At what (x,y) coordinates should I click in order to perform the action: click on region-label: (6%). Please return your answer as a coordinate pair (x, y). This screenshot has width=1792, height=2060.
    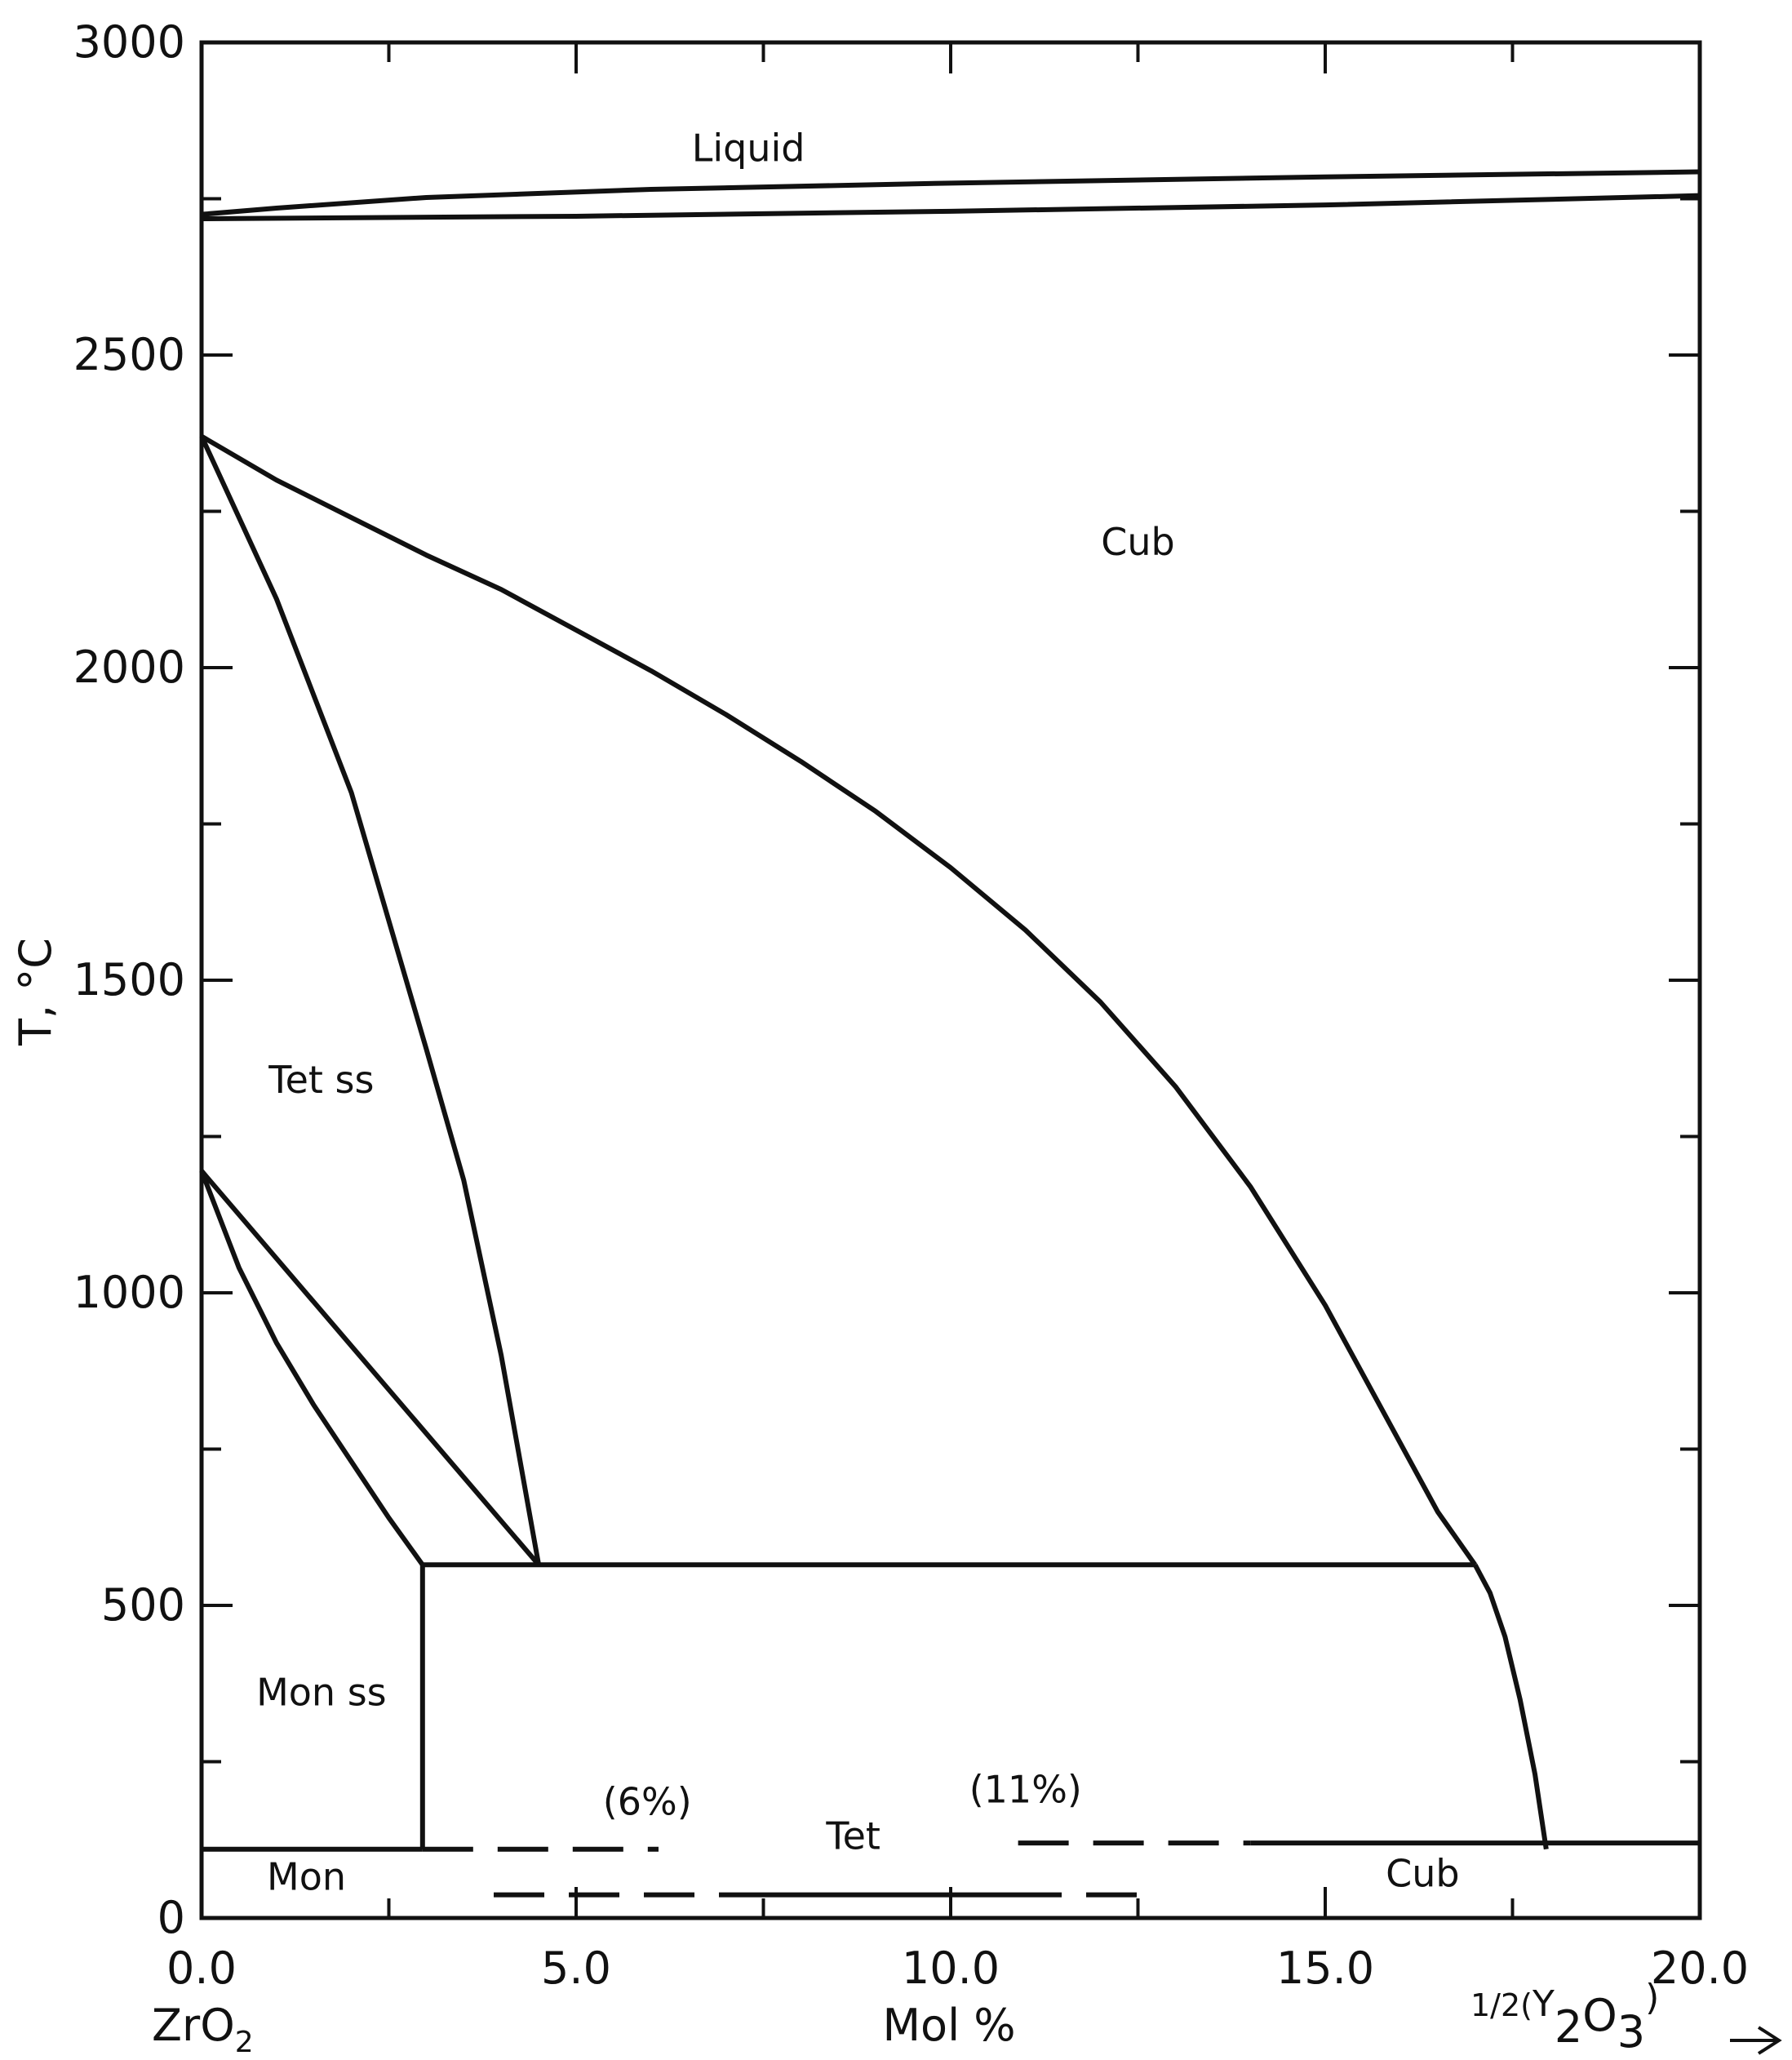
    Looking at the image, I should click on (647, 1802).